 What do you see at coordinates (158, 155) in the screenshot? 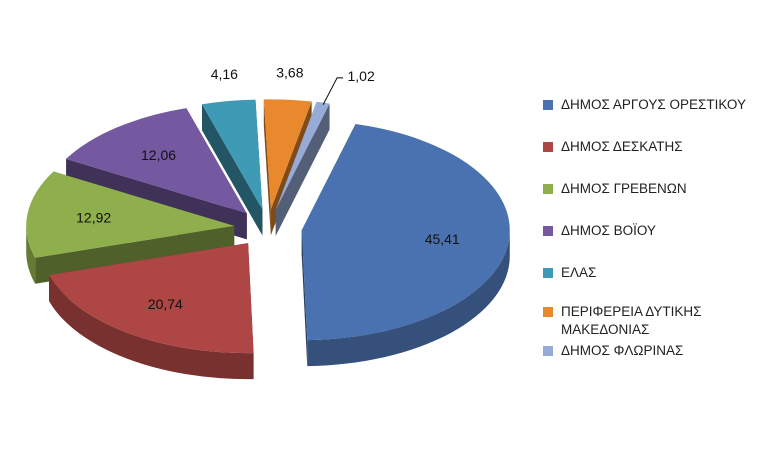
I see `data-label: 12,06` at bounding box center [158, 155].